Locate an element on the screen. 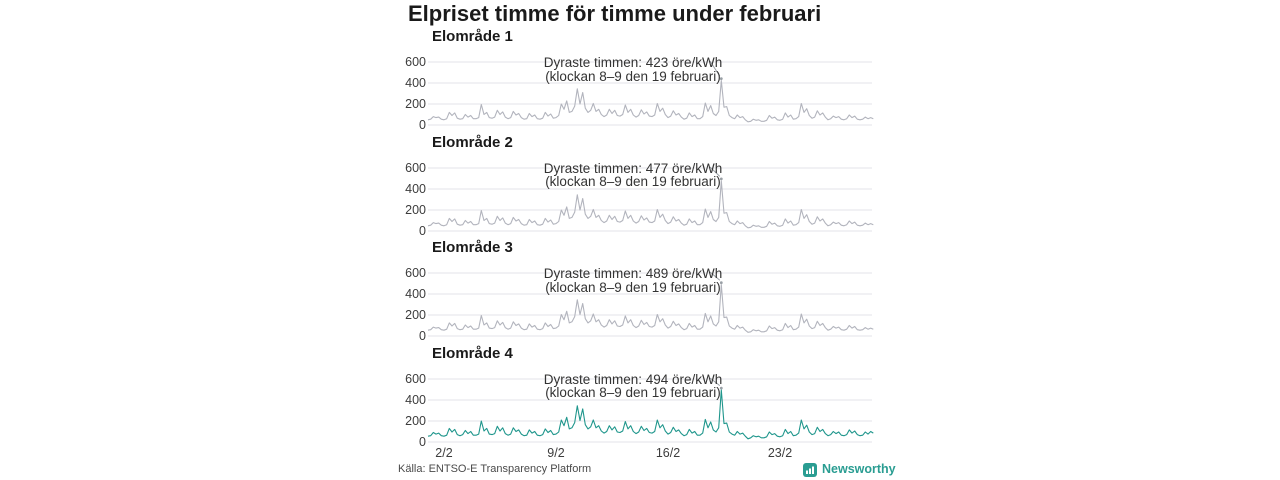 The height and width of the screenshot is (480, 1280). x-tick-label: 23/2 is located at coordinates (780, 452).